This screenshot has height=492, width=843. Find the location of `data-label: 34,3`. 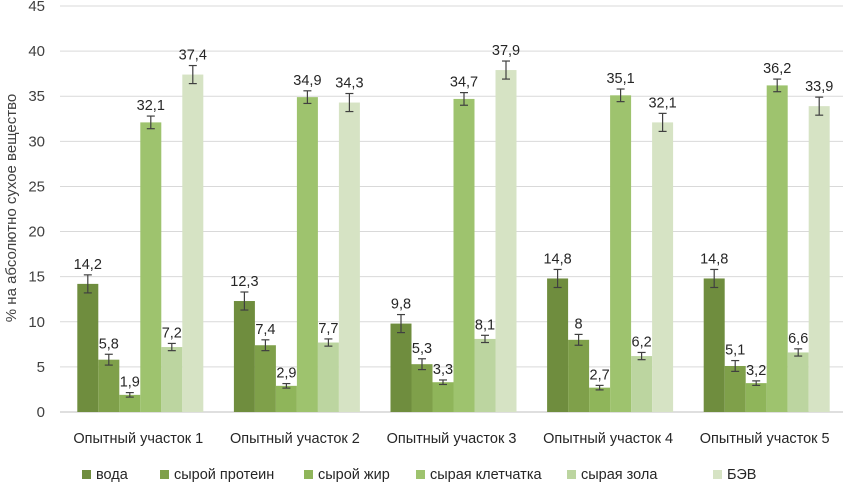

data-label: 34,3 is located at coordinates (349, 84).